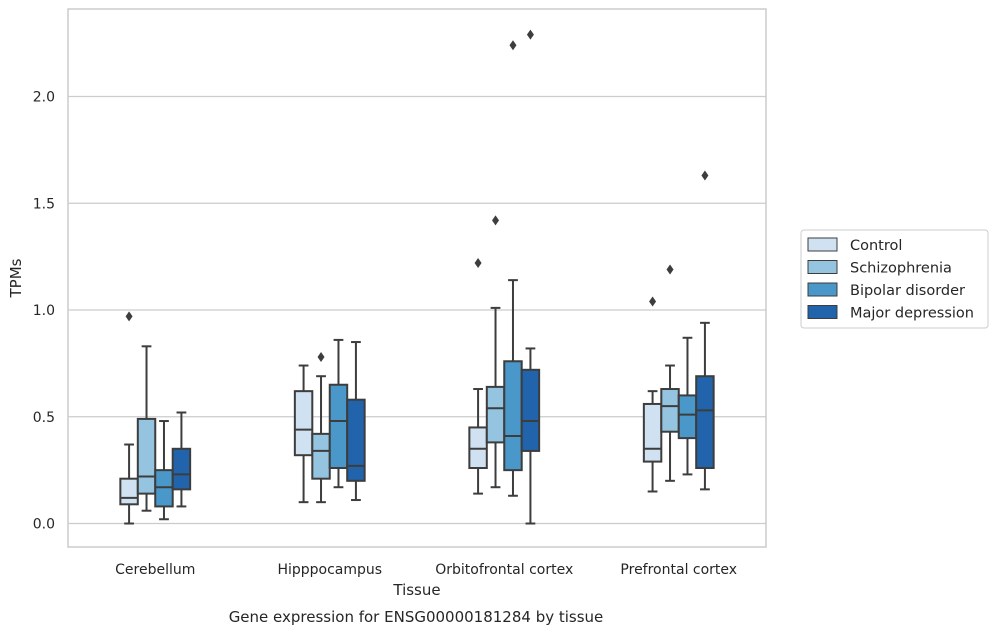 The height and width of the screenshot is (638, 997). Describe the element at coordinates (504, 570) in the screenshot. I see `x-tick-label: Orbitofrontal cortex` at that location.